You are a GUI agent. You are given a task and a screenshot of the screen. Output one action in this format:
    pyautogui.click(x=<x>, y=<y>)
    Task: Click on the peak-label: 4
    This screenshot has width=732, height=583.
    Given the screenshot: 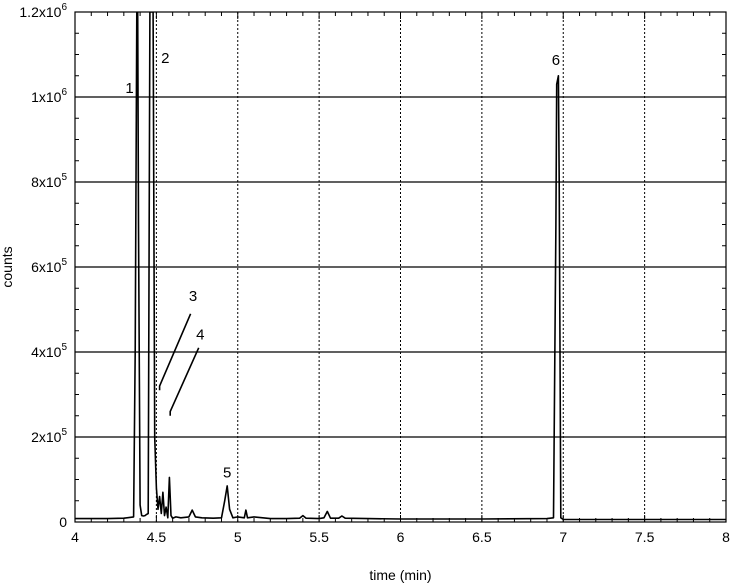 What is the action you would take?
    pyautogui.click(x=200, y=334)
    